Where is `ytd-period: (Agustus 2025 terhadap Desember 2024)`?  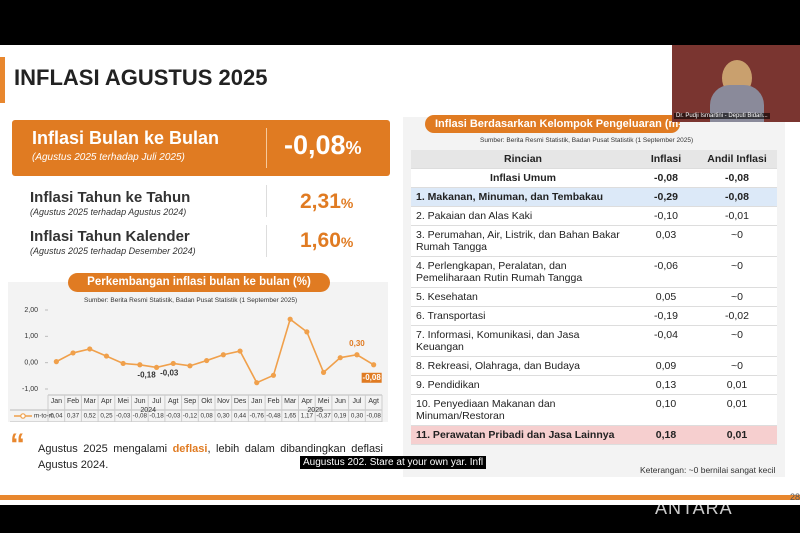 ytd-period: (Agustus 2025 terhadap Desember 2024) is located at coordinates (113, 251).